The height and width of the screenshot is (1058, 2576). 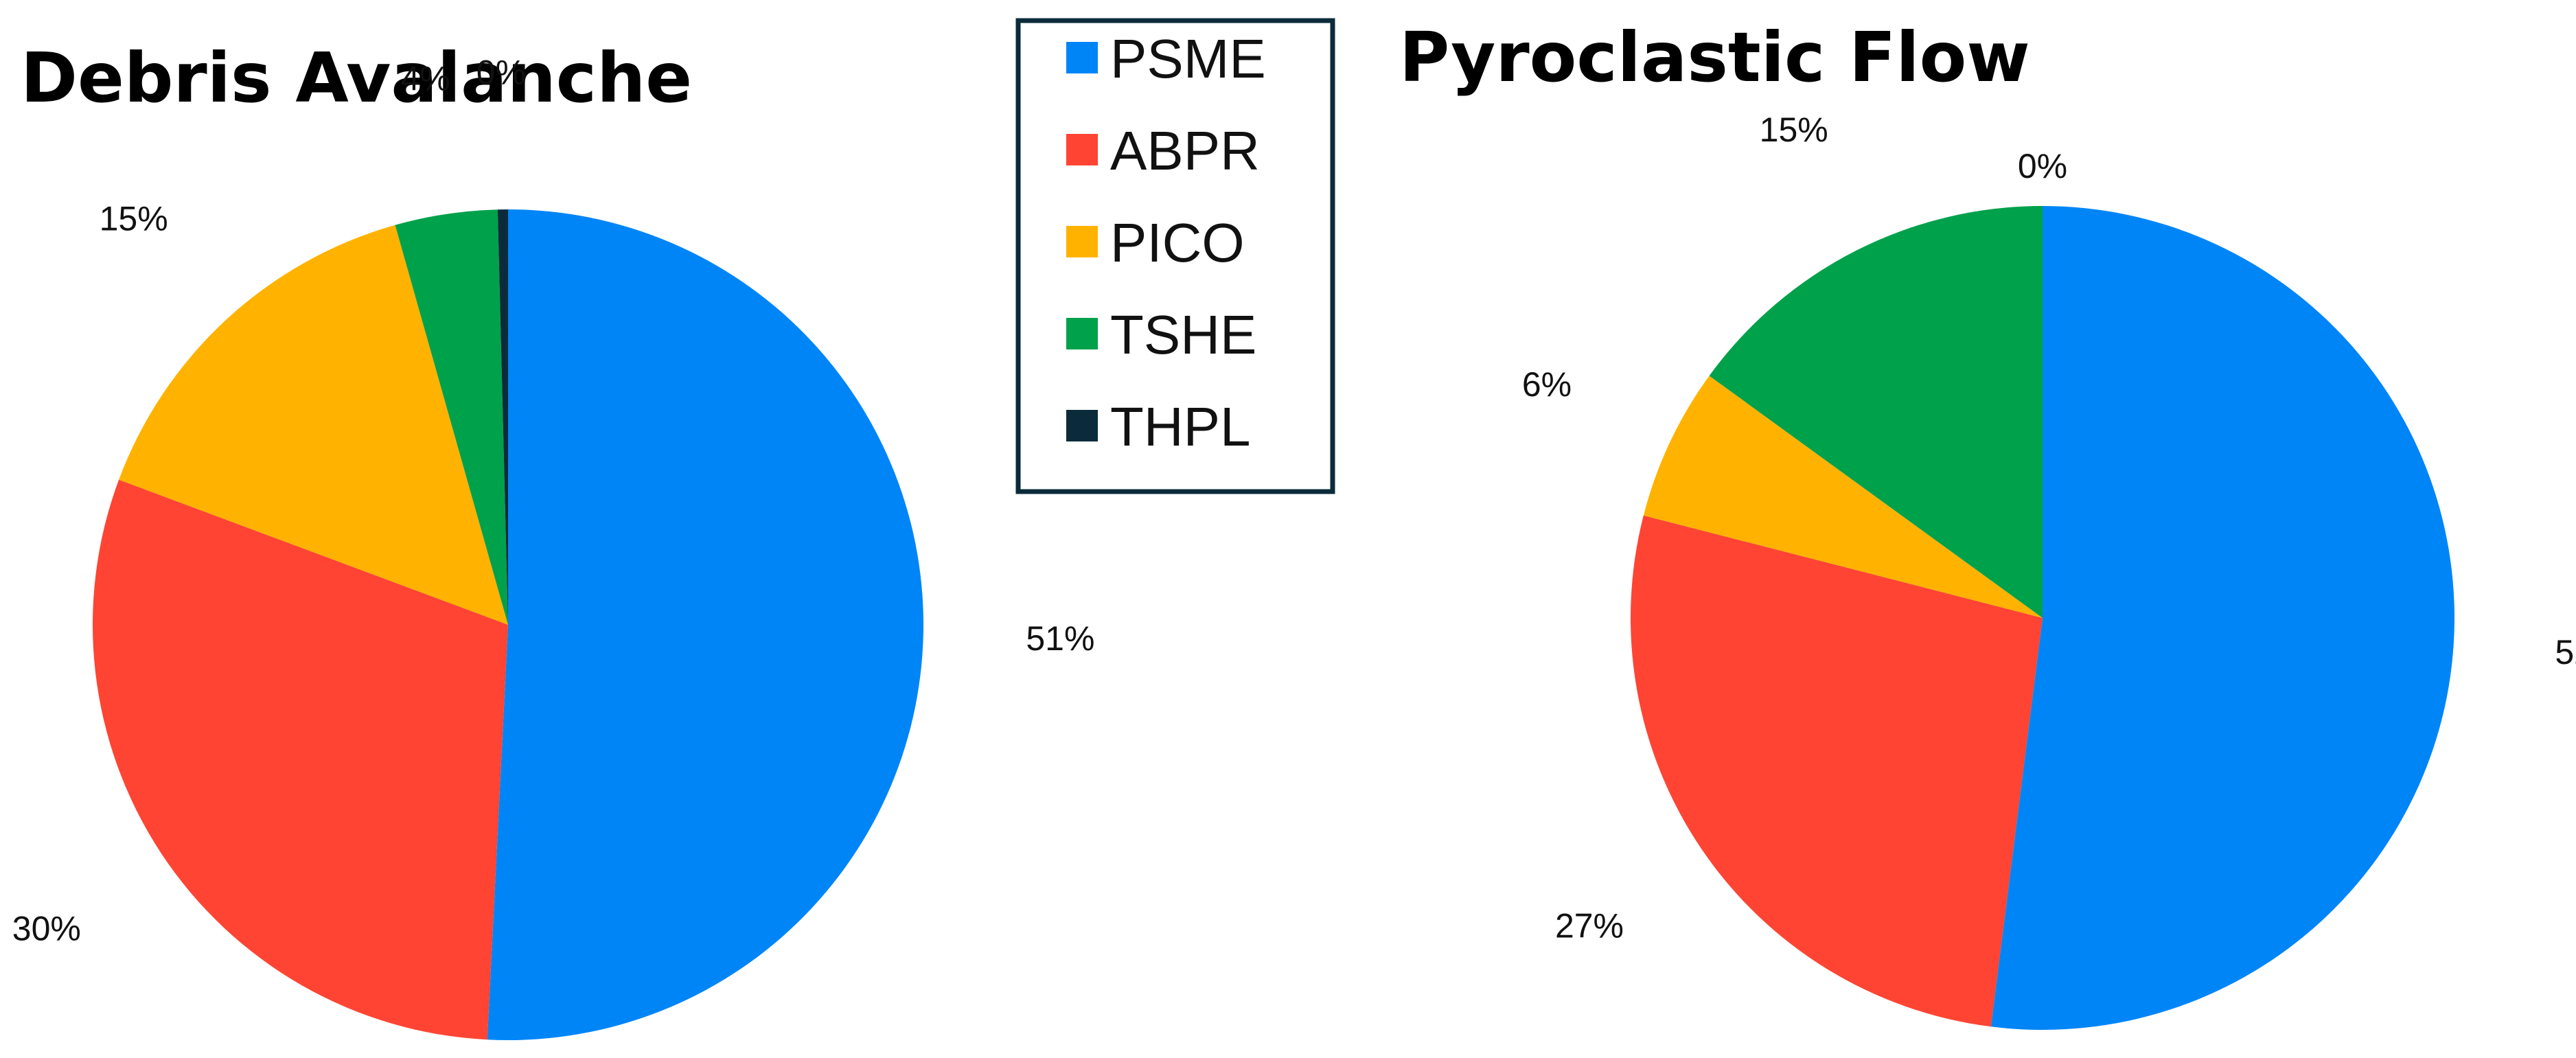 What do you see at coordinates (1177, 242) in the screenshot?
I see `legend-label-pico: PICO` at bounding box center [1177, 242].